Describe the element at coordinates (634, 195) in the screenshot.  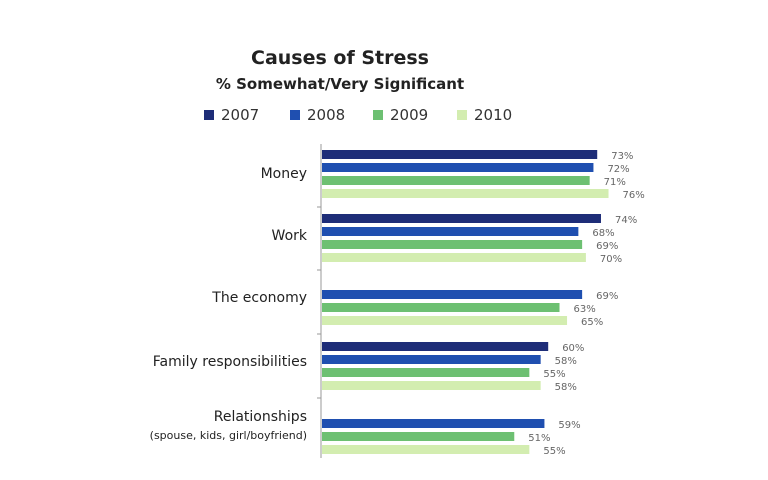
I see `data-label: 76%` at that location.